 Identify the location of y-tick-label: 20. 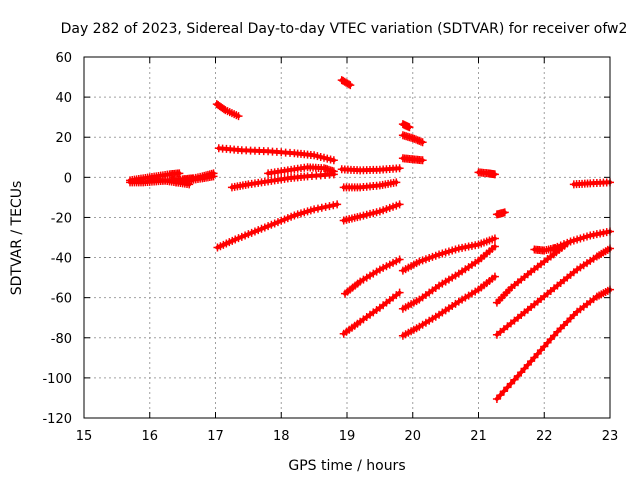
(63, 138).